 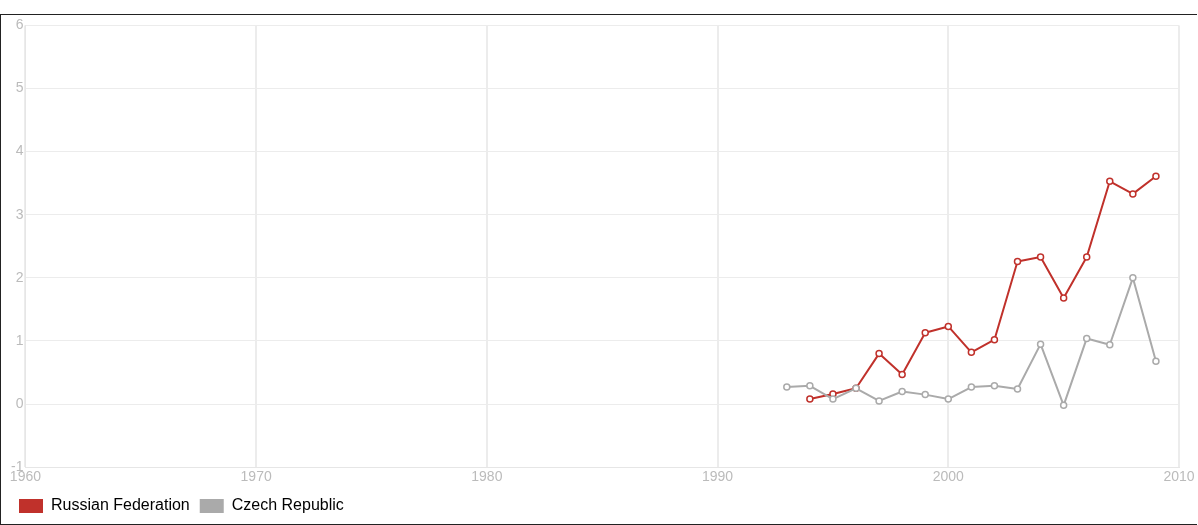 I want to click on x-tick-label: 2010, so click(x=1179, y=476).